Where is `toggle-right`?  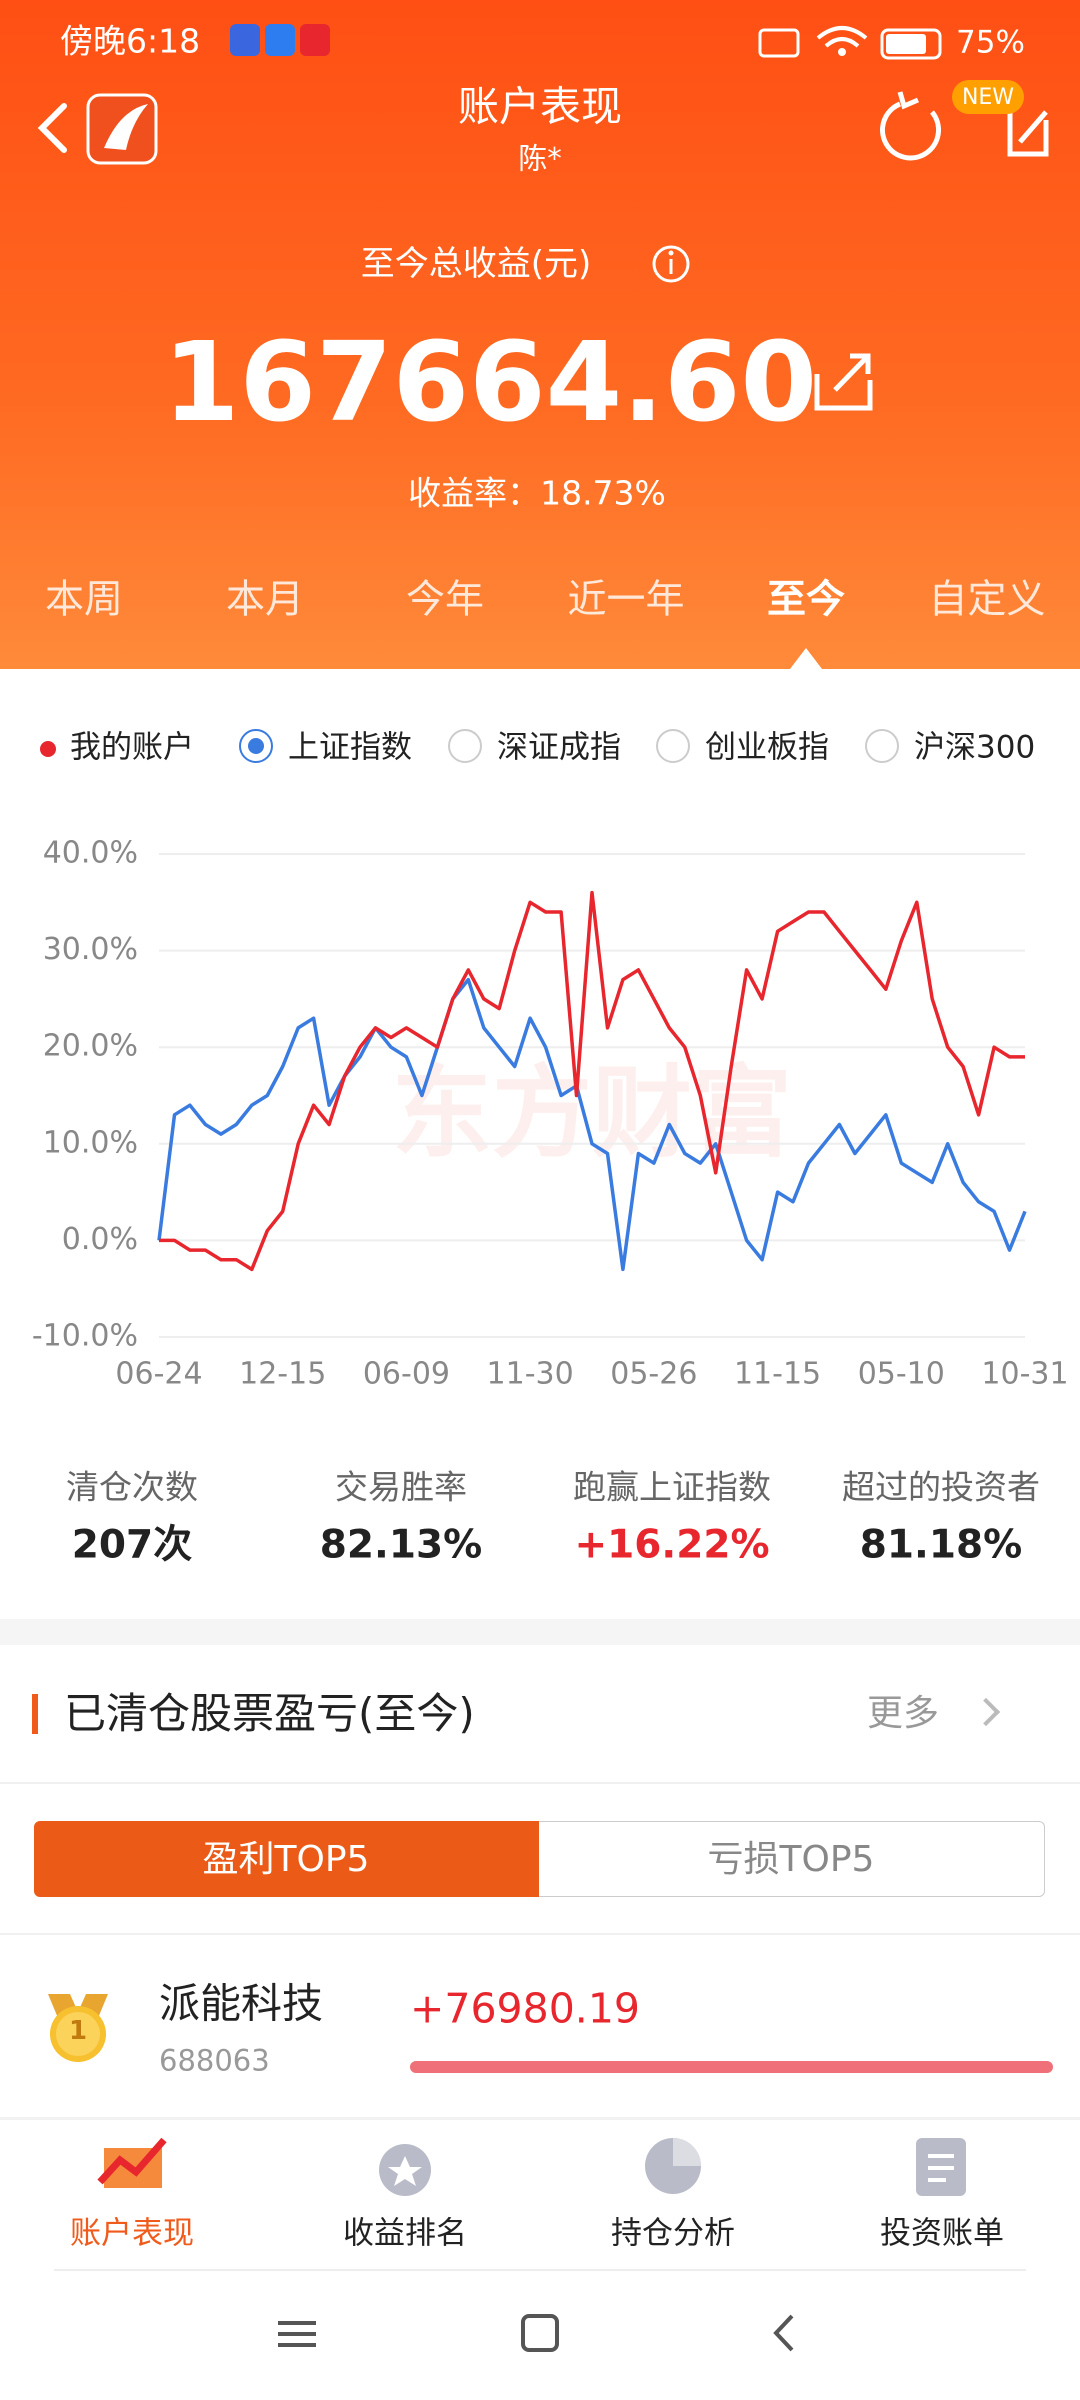 toggle-right is located at coordinates (792, 1859).